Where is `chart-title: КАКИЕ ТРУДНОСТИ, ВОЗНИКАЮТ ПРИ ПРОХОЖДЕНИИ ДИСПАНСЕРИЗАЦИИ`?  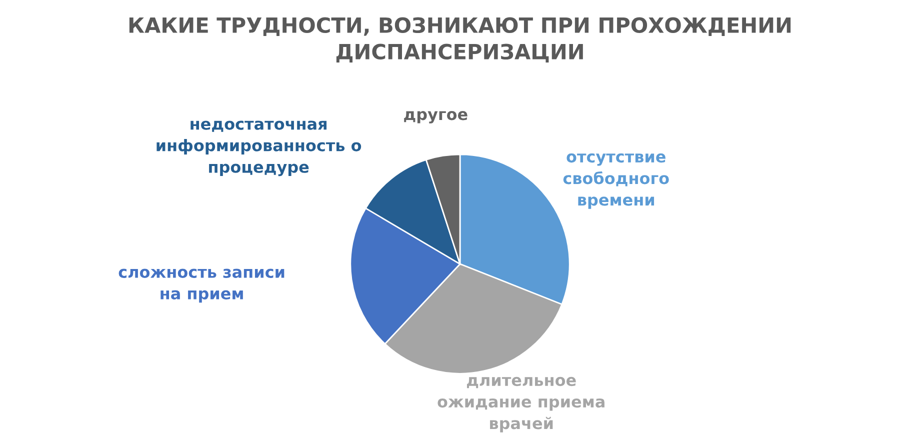 chart-title: КАКИЕ ТРУДНОСТИ, ВОЗНИКАЮТ ПРИ ПРОХОЖДЕНИИ ДИСПАНСЕРИЗАЦИИ is located at coordinates (460, 39).